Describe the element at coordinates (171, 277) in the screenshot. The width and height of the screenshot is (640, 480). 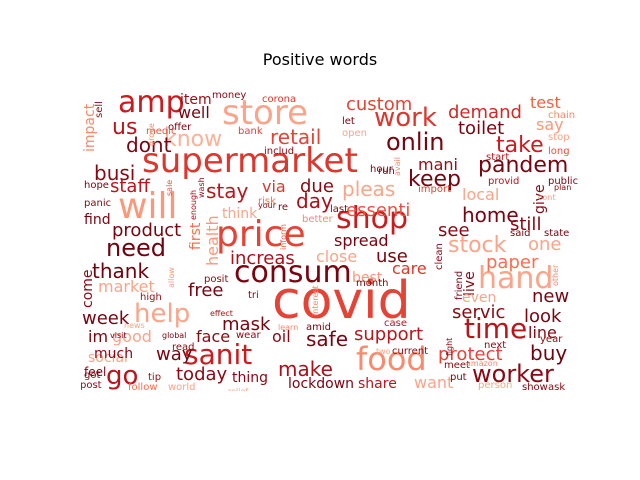
I see `word-allow: allow` at that location.